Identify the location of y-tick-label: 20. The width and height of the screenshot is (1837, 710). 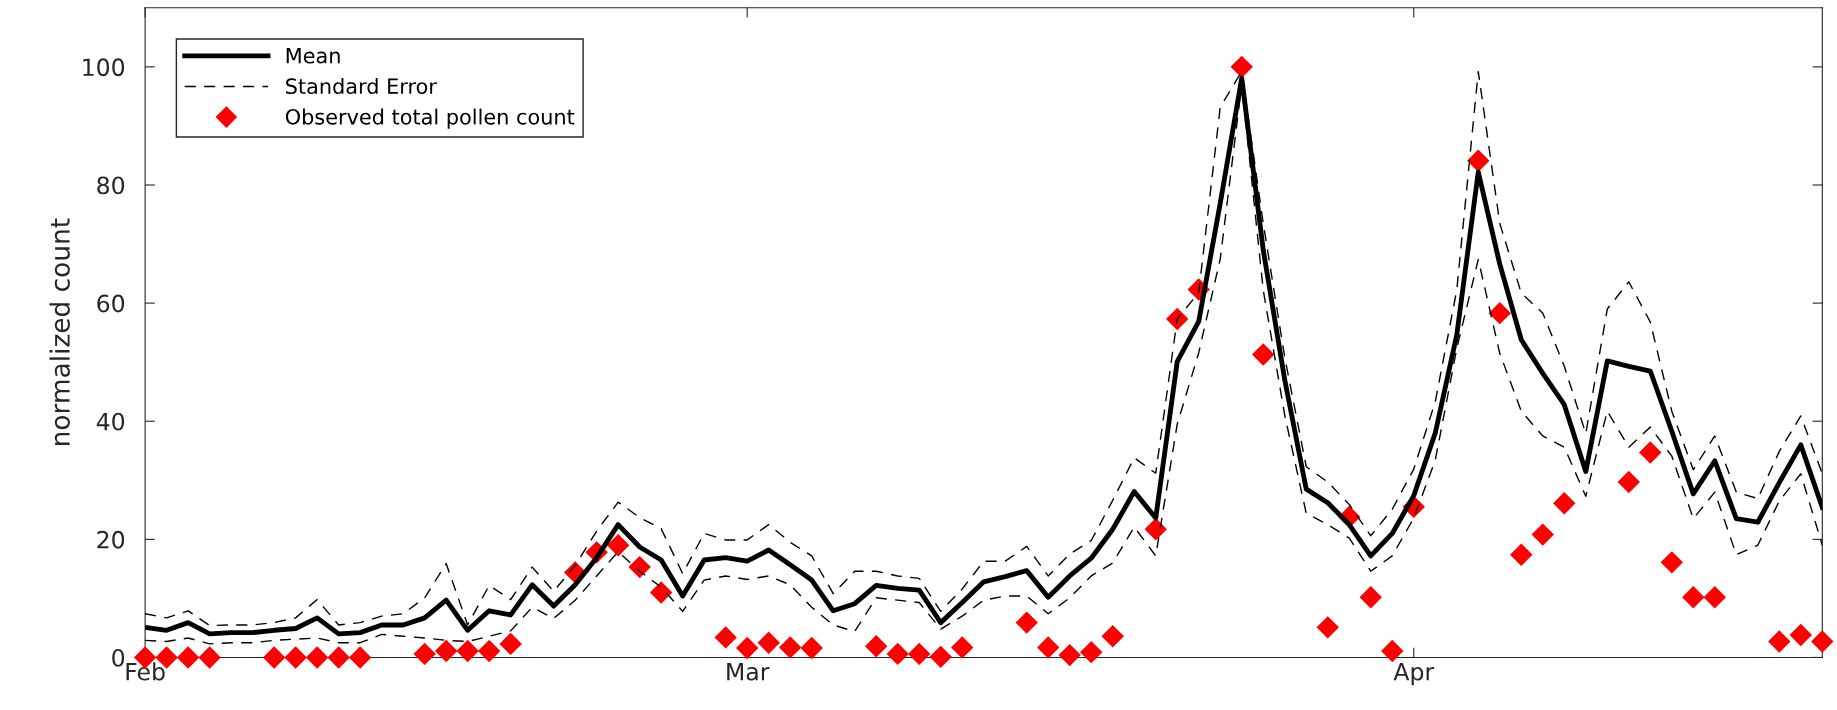
(111, 539).